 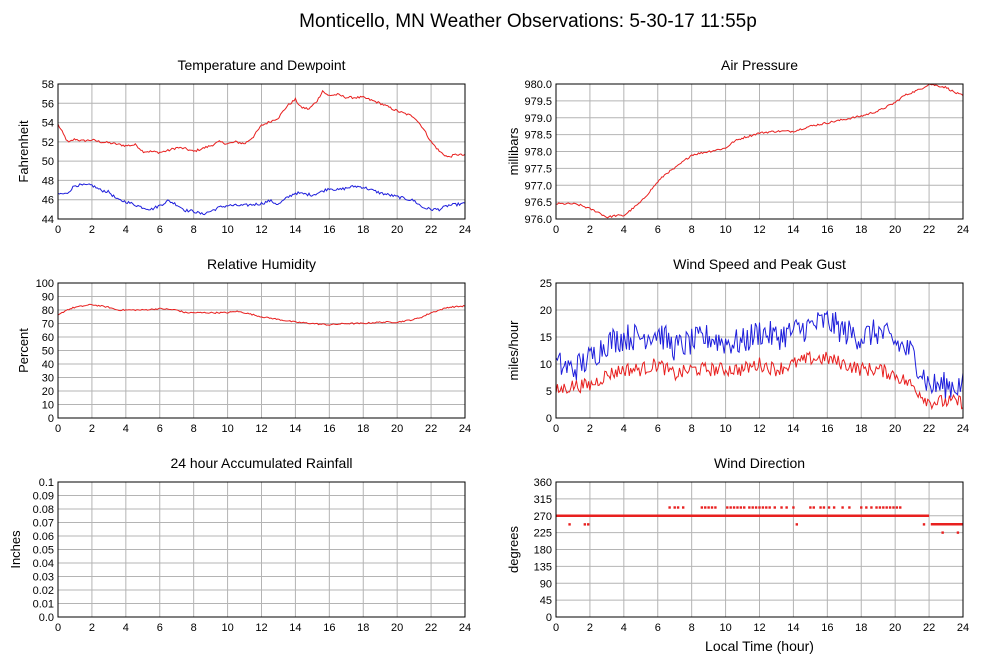 What do you see at coordinates (624, 628) in the screenshot?
I see `dir-xtick-label: 4` at bounding box center [624, 628].